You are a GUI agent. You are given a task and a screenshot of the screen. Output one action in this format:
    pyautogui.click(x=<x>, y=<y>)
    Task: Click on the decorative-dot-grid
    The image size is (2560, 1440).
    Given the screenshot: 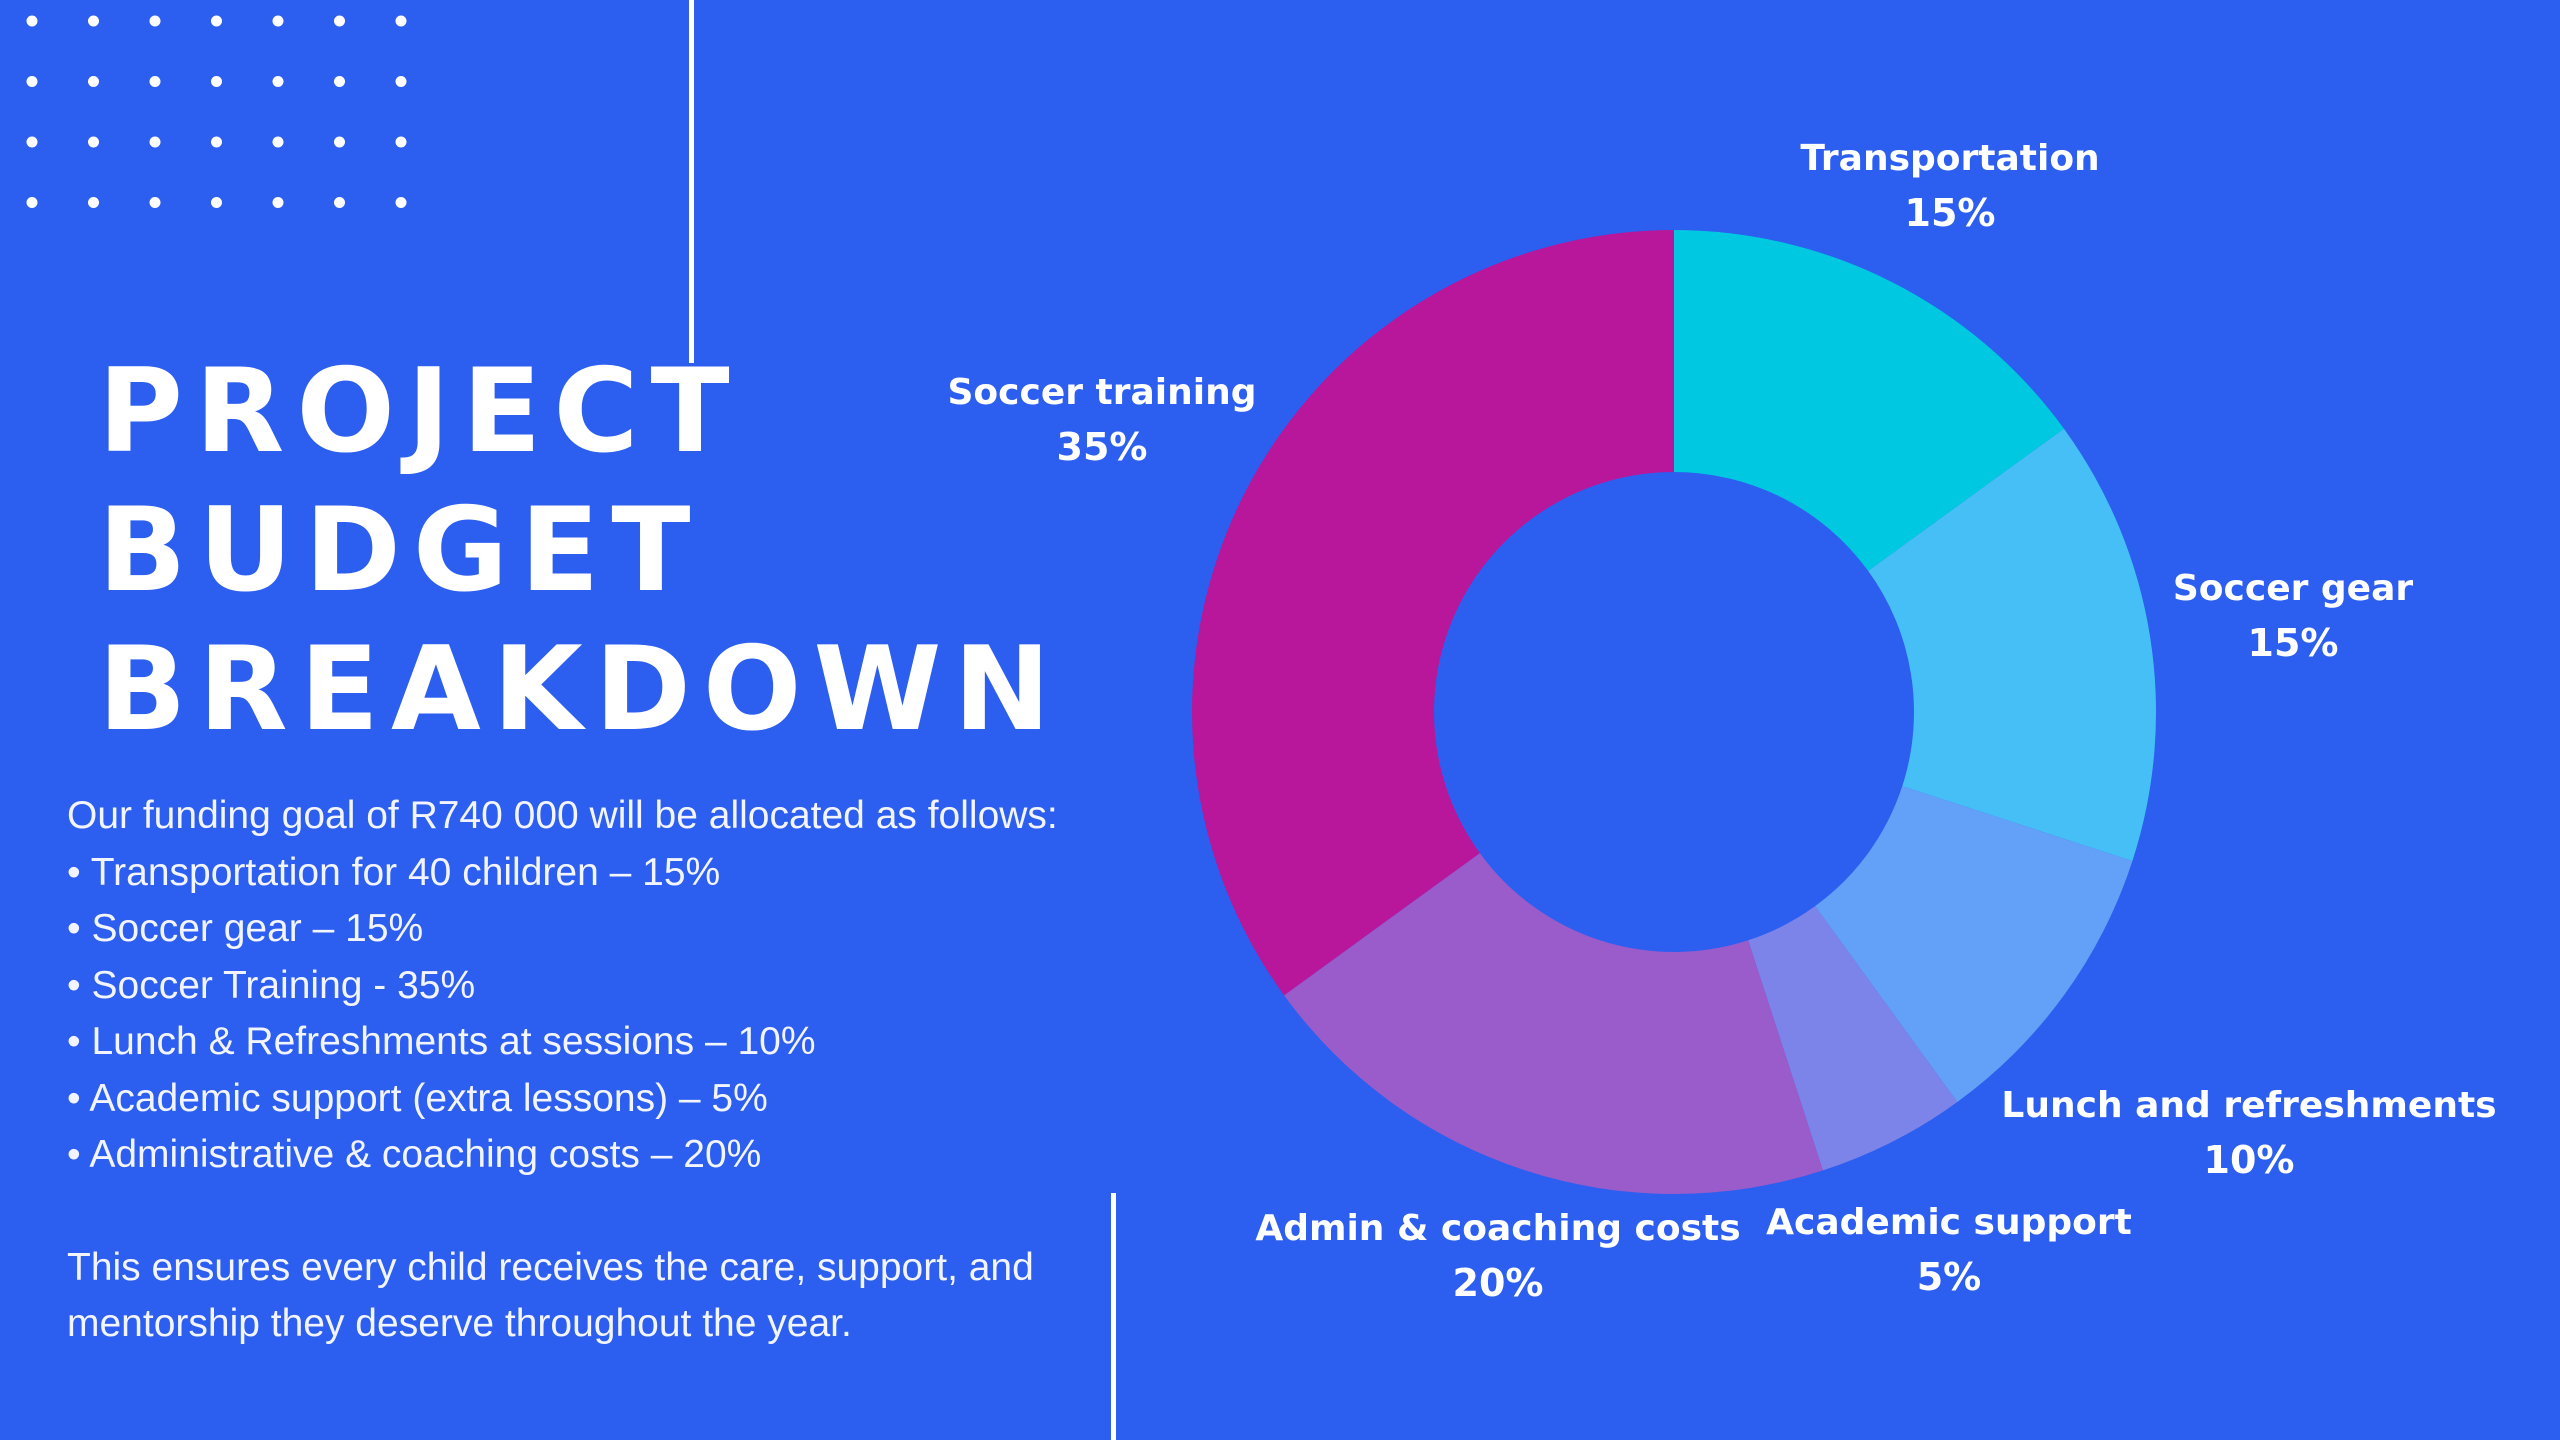 What is the action you would take?
    pyautogui.click(x=216, y=111)
    